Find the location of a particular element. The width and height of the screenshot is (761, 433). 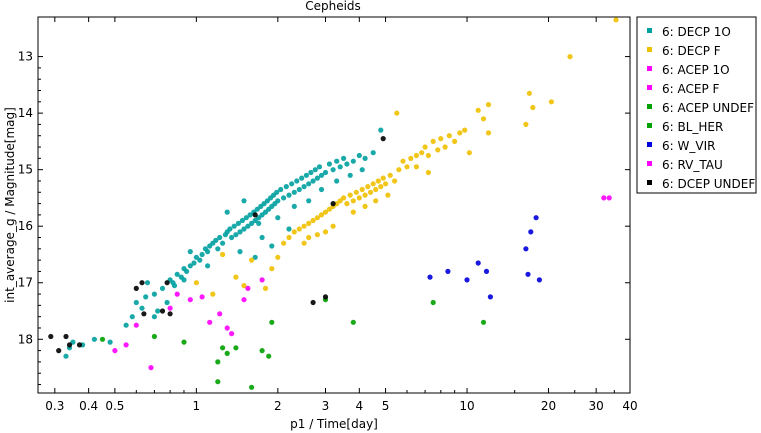

y-tick-label: 15 is located at coordinates (25, 170).